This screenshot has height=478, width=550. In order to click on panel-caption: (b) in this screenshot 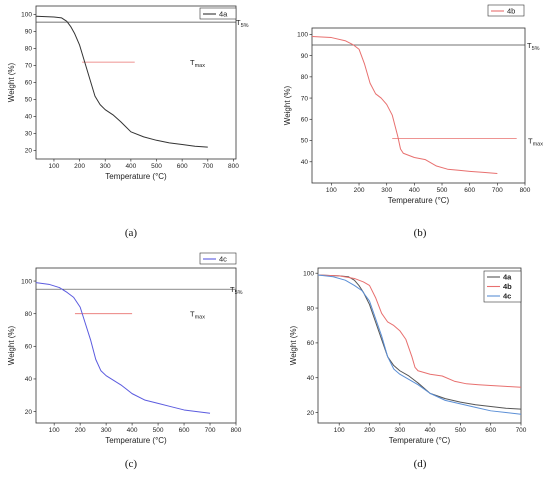, I will do `click(420, 233)`.